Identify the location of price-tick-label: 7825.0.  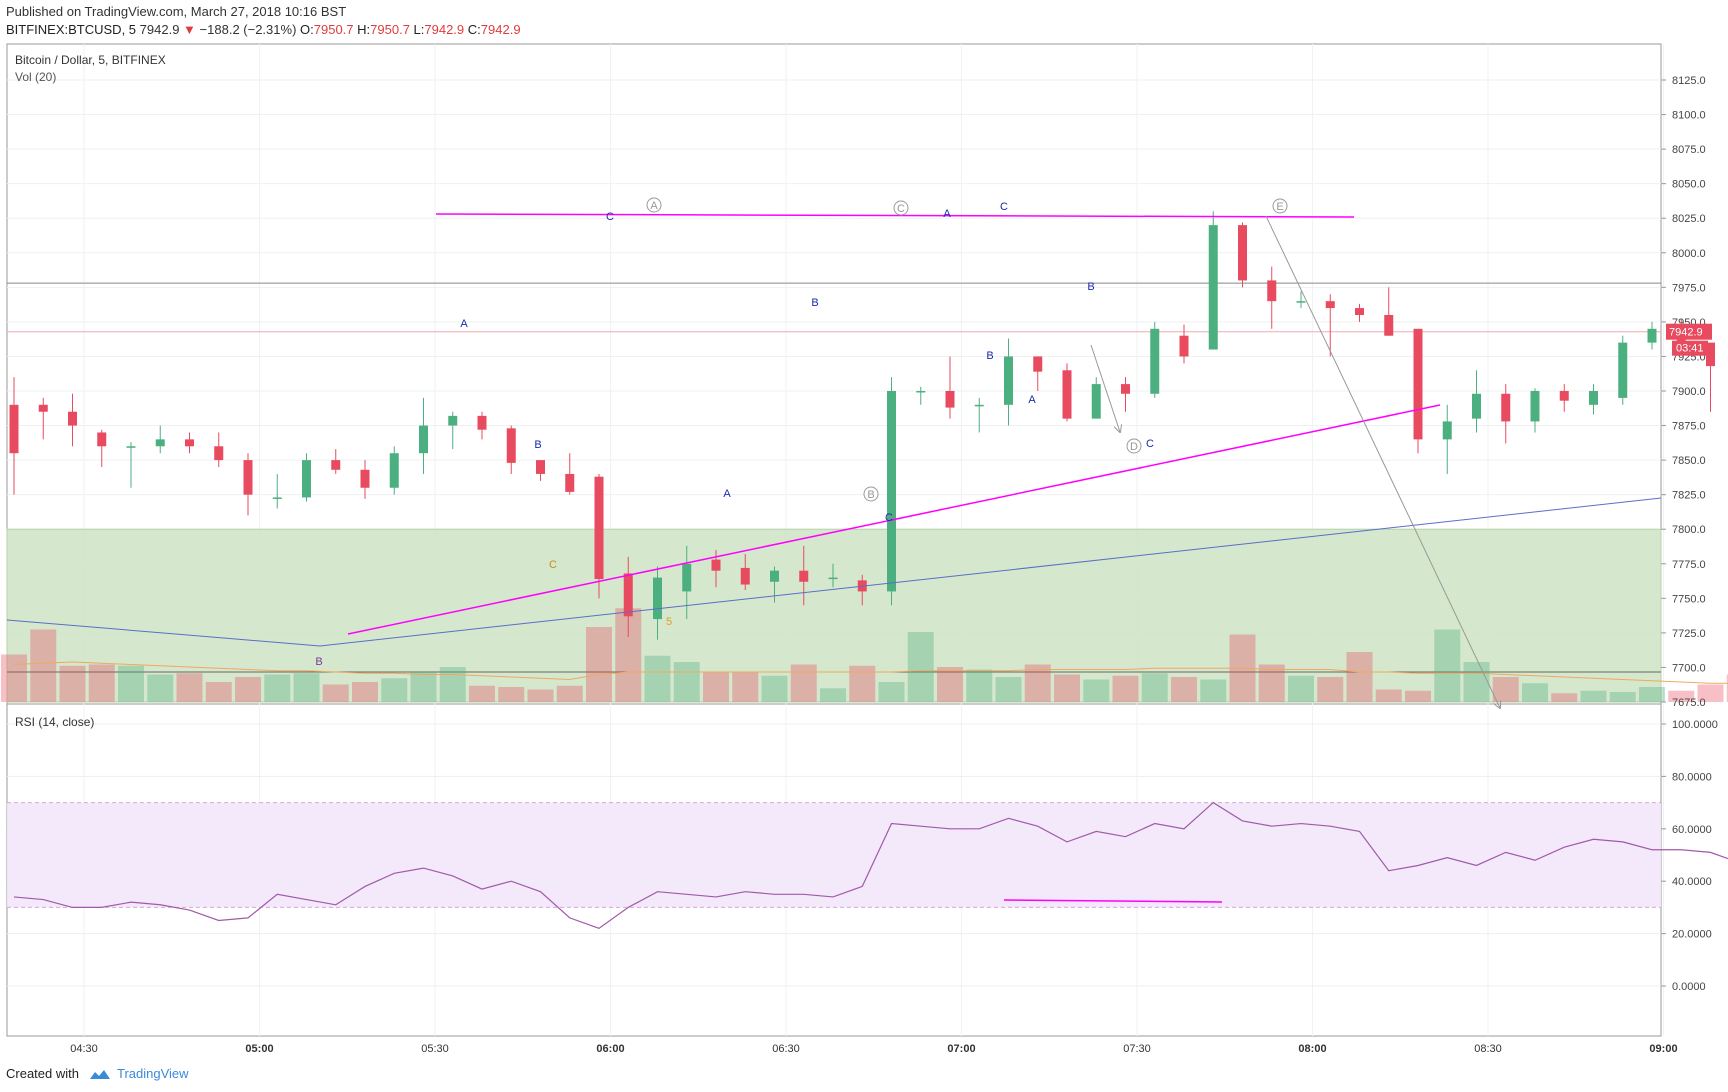
(1689, 496).